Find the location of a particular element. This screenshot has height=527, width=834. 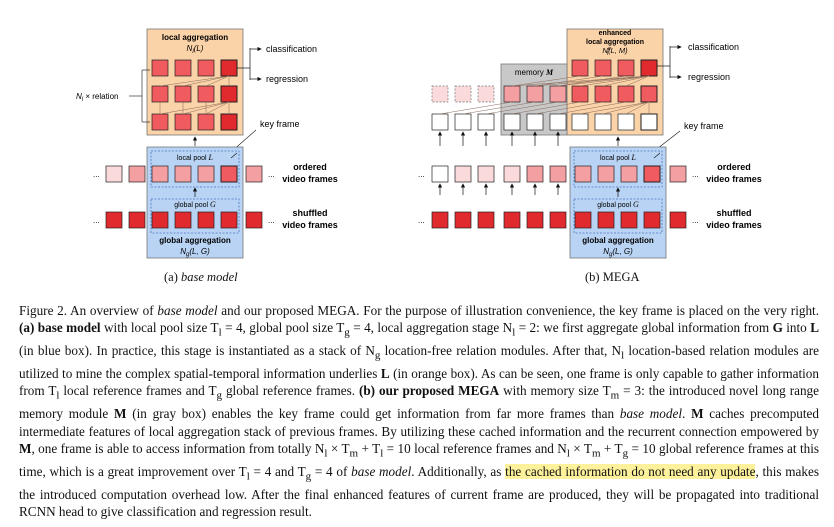

global-aggregation-title: global aggregation is located at coordinates (195, 240).